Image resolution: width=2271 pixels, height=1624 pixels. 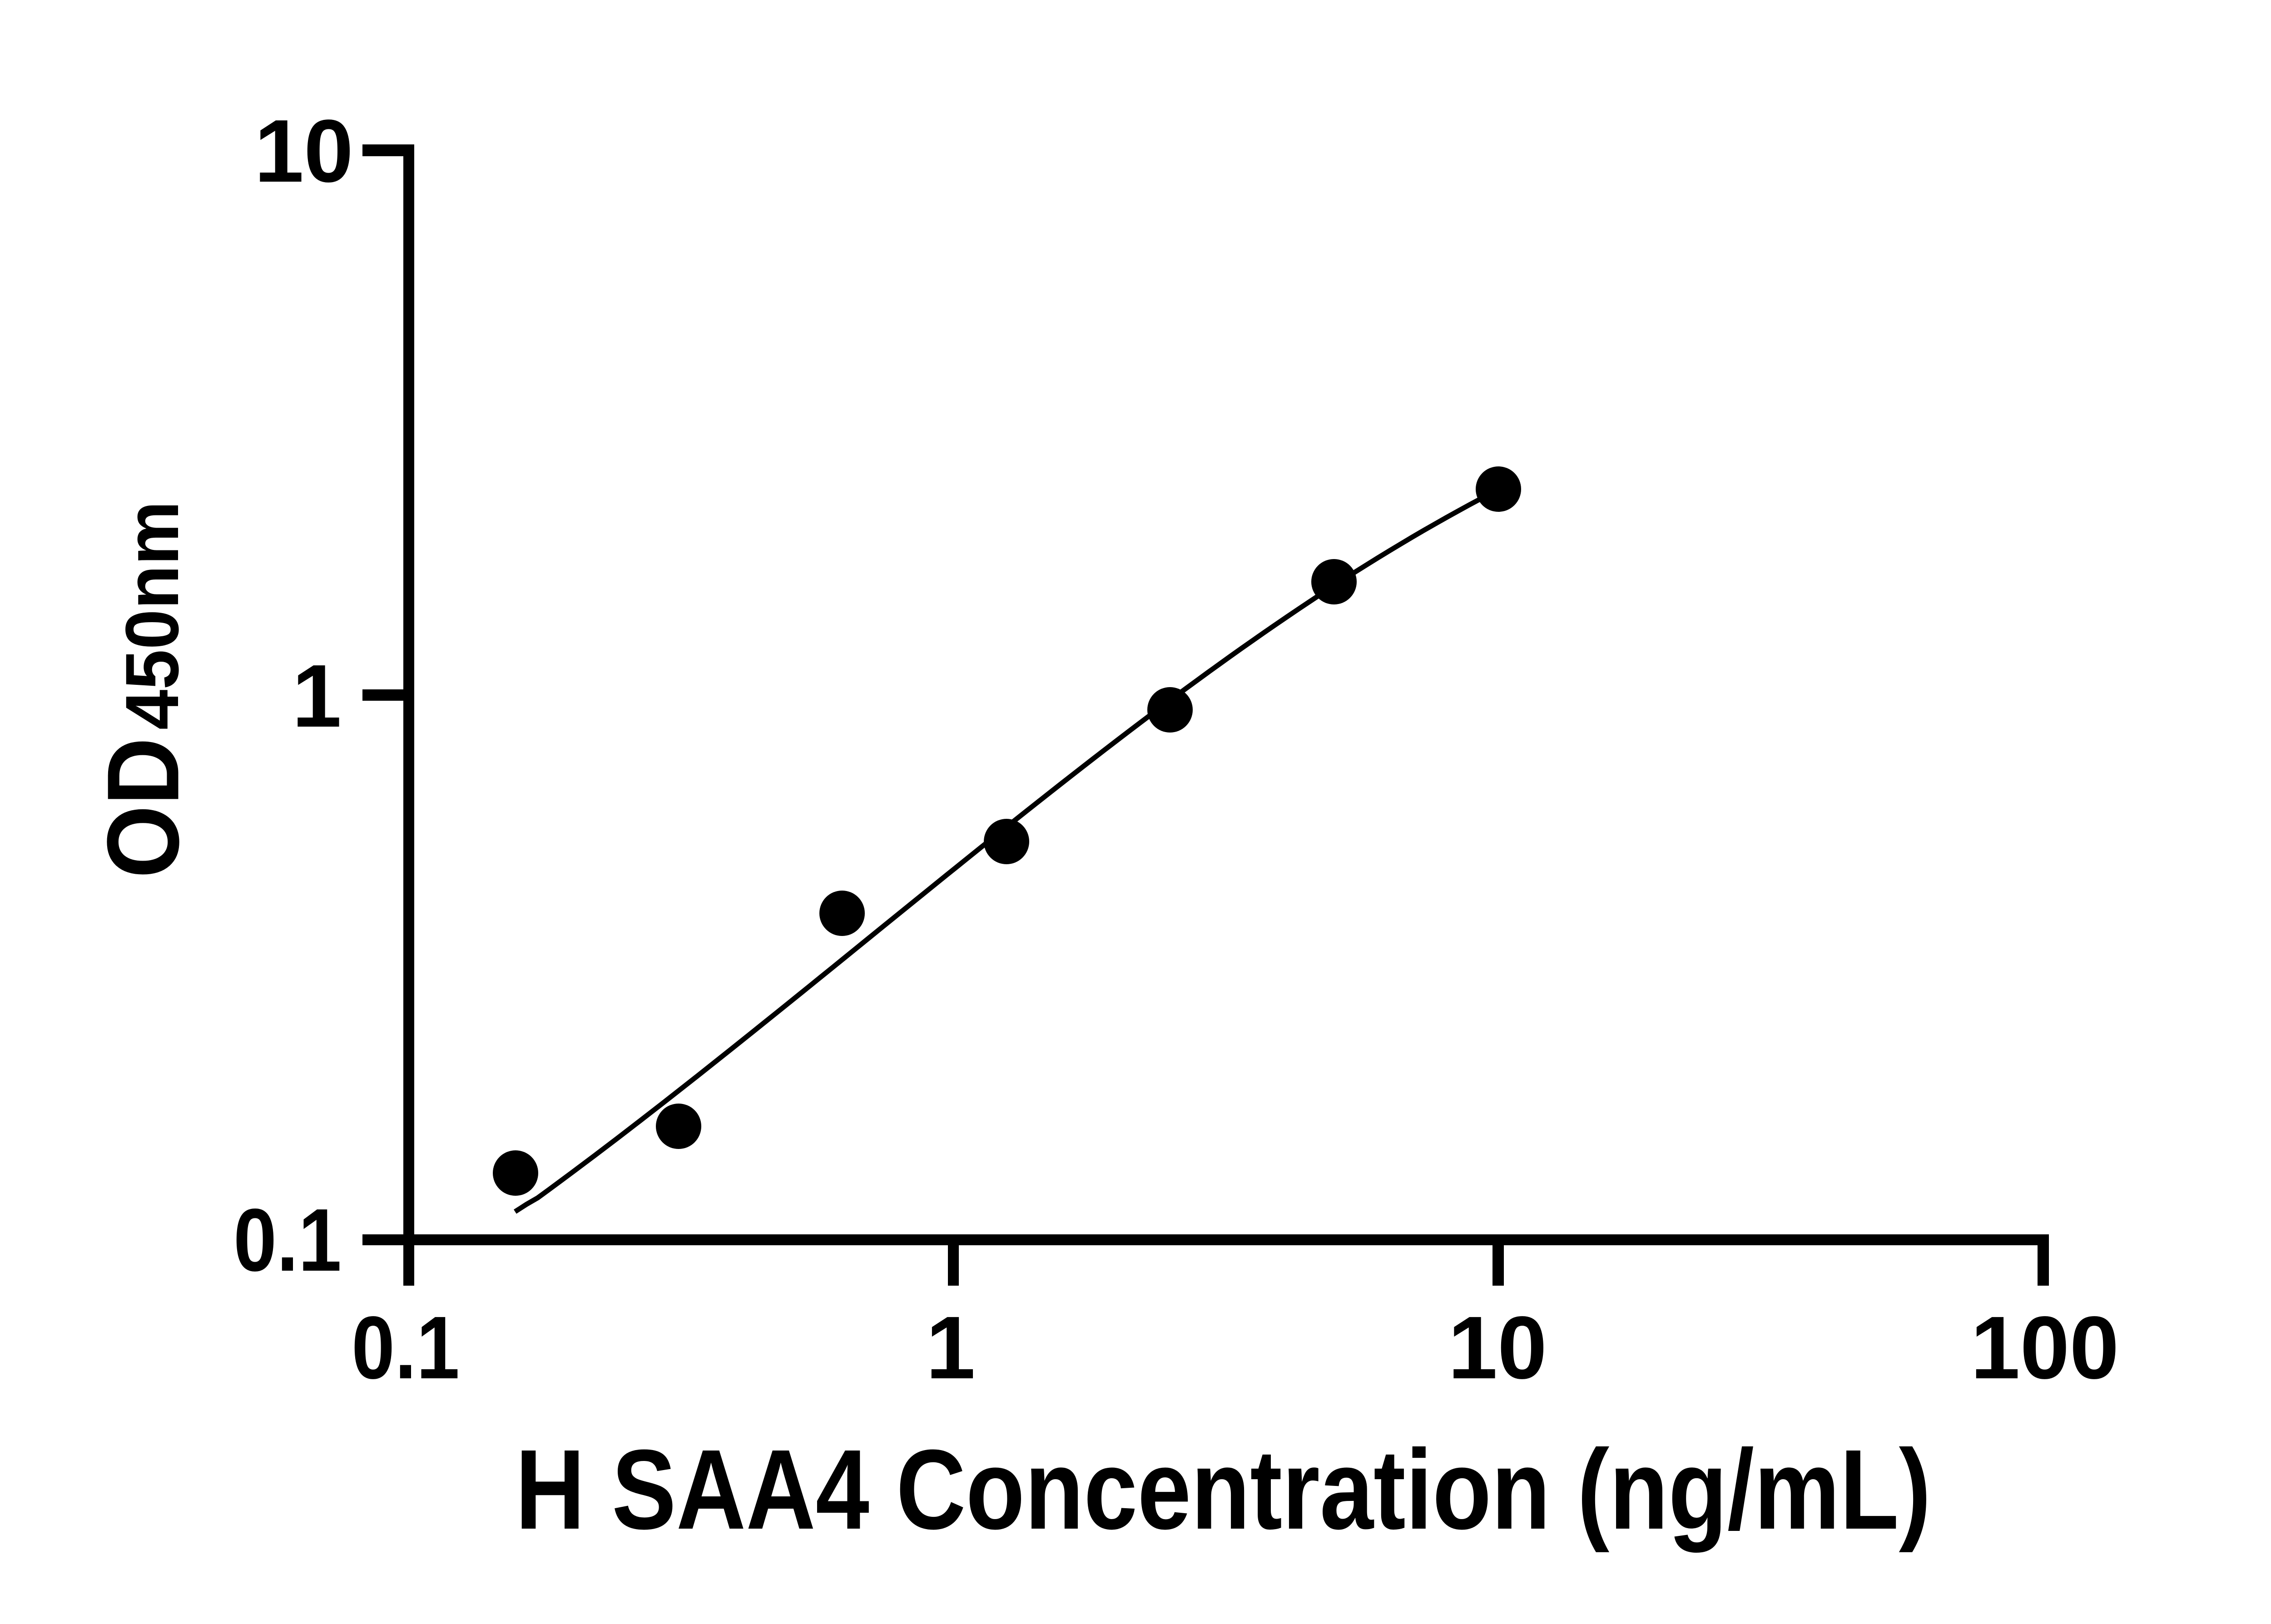 What do you see at coordinates (143, 808) in the screenshot?
I see `svg-text: OD` at bounding box center [143, 808].